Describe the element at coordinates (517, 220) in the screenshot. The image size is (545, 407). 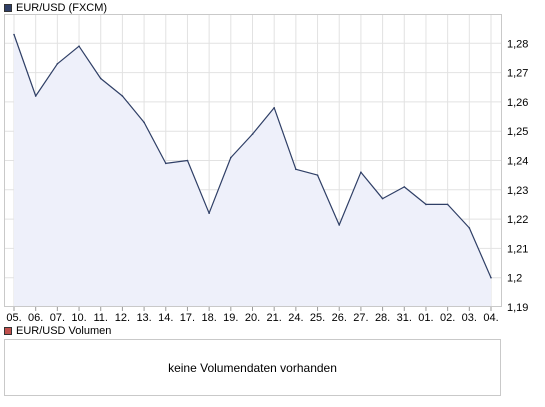
I see `y-tick-label: 1,22` at that location.